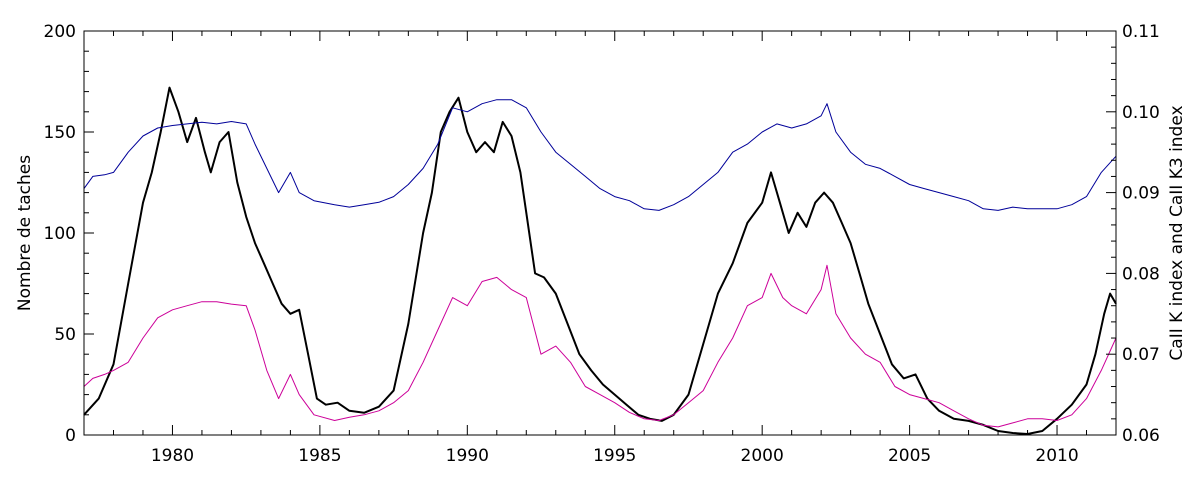 The image size is (1200, 500). Describe the element at coordinates (70, 436) in the screenshot. I see `y-left-tick-label: 0` at that location.